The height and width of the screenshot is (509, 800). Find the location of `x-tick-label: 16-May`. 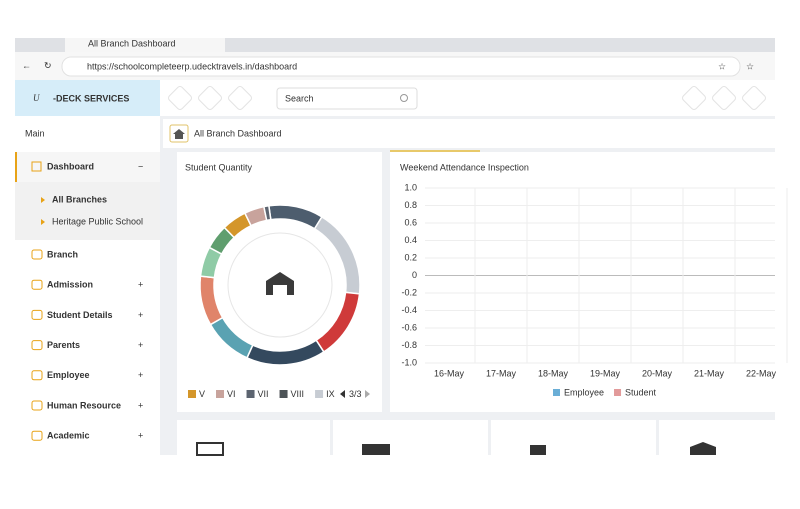

x-tick-label: 16-May is located at coordinates (449, 373).